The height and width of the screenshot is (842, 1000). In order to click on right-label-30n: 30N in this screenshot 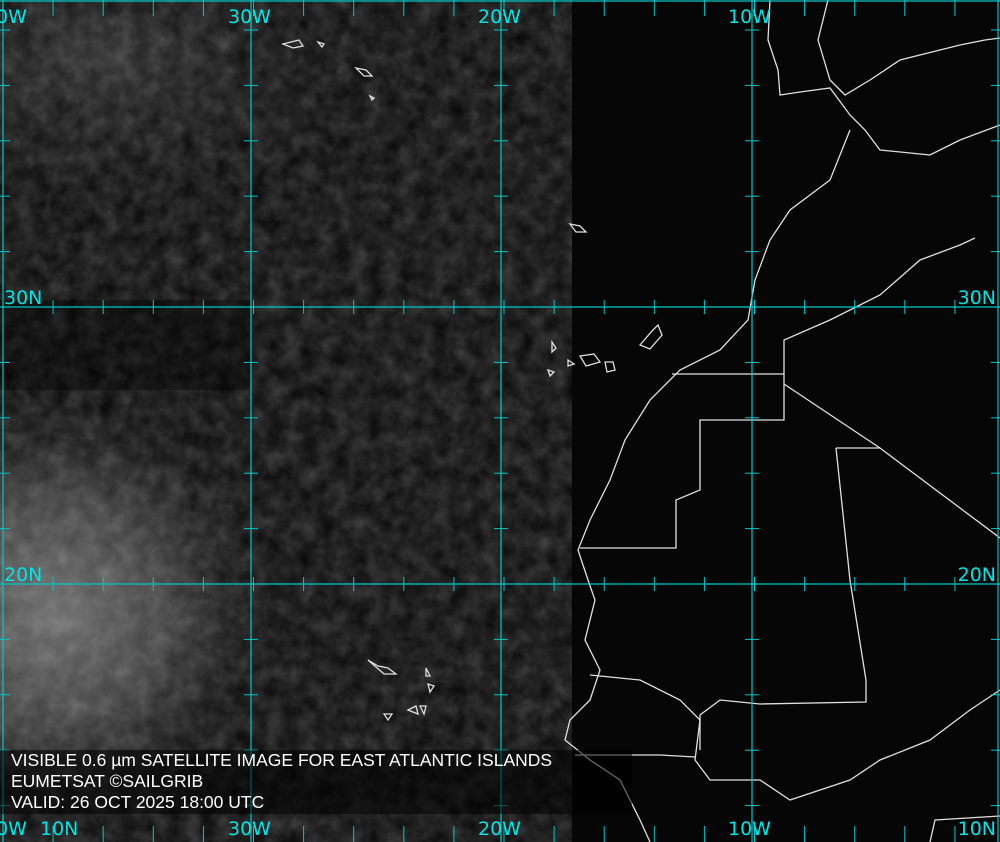, I will do `click(976, 298)`.